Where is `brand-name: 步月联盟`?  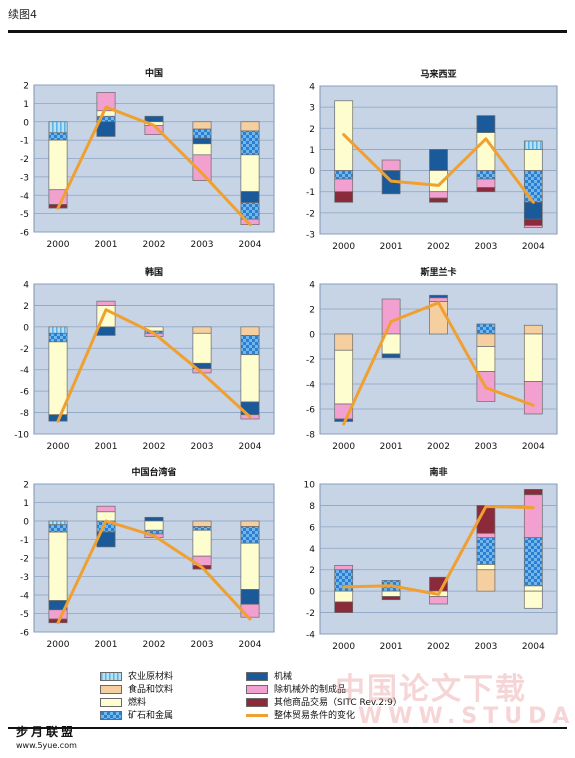 brand-name: 步月联盟 is located at coordinates (46, 732).